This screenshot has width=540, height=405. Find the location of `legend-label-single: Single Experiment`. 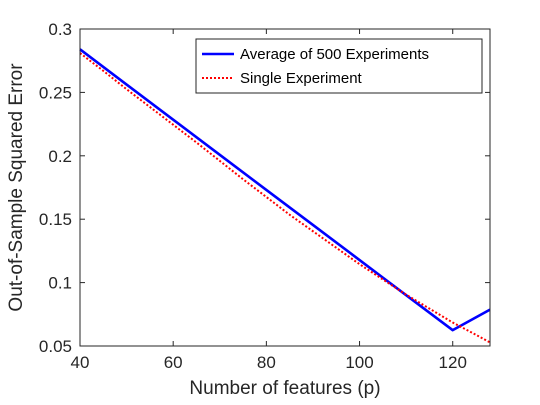

legend-label-single: Single Experiment is located at coordinates (301, 78).